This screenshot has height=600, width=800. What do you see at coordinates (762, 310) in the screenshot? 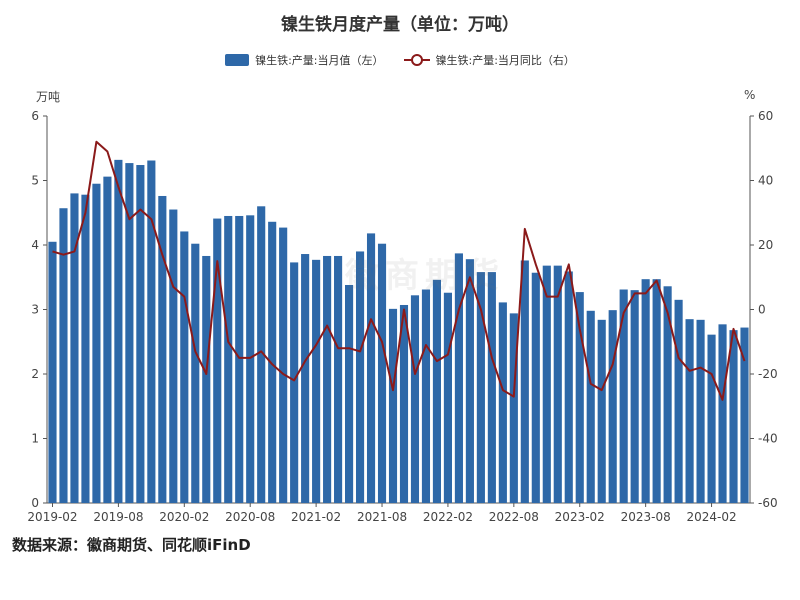
I see `right-tick-label: 0` at bounding box center [762, 310].